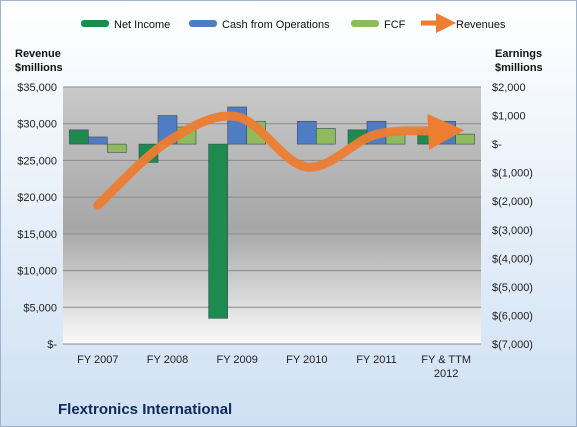 The image size is (577, 427). Describe the element at coordinates (145, 409) in the screenshot. I see `company-name: Flextronics International` at that location.